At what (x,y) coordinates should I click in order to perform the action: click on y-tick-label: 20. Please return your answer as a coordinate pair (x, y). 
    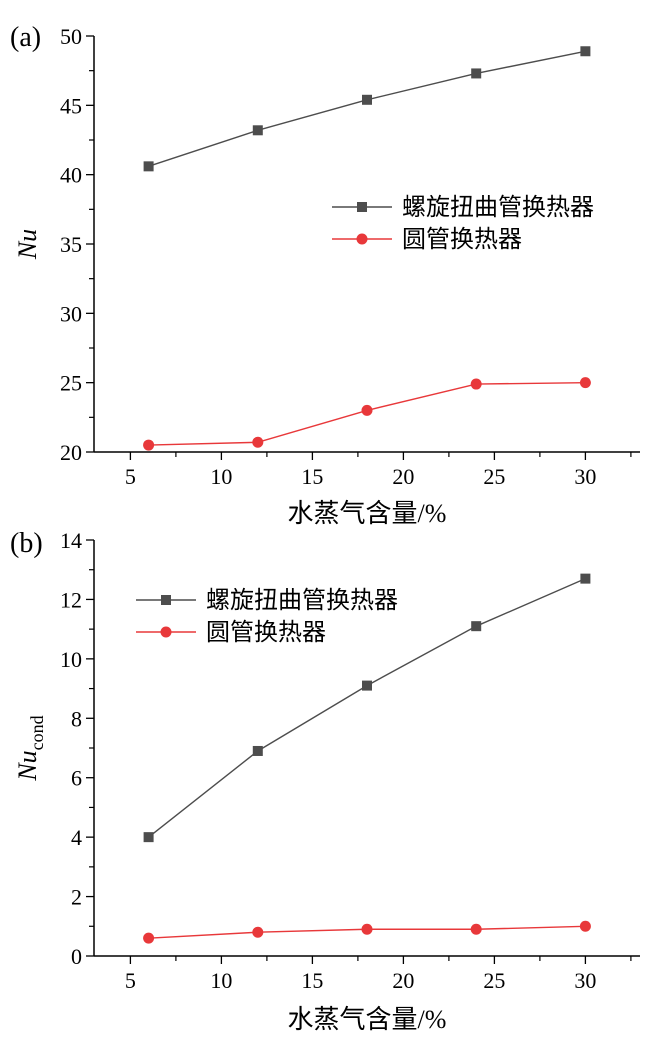
    Looking at the image, I should click on (71, 452).